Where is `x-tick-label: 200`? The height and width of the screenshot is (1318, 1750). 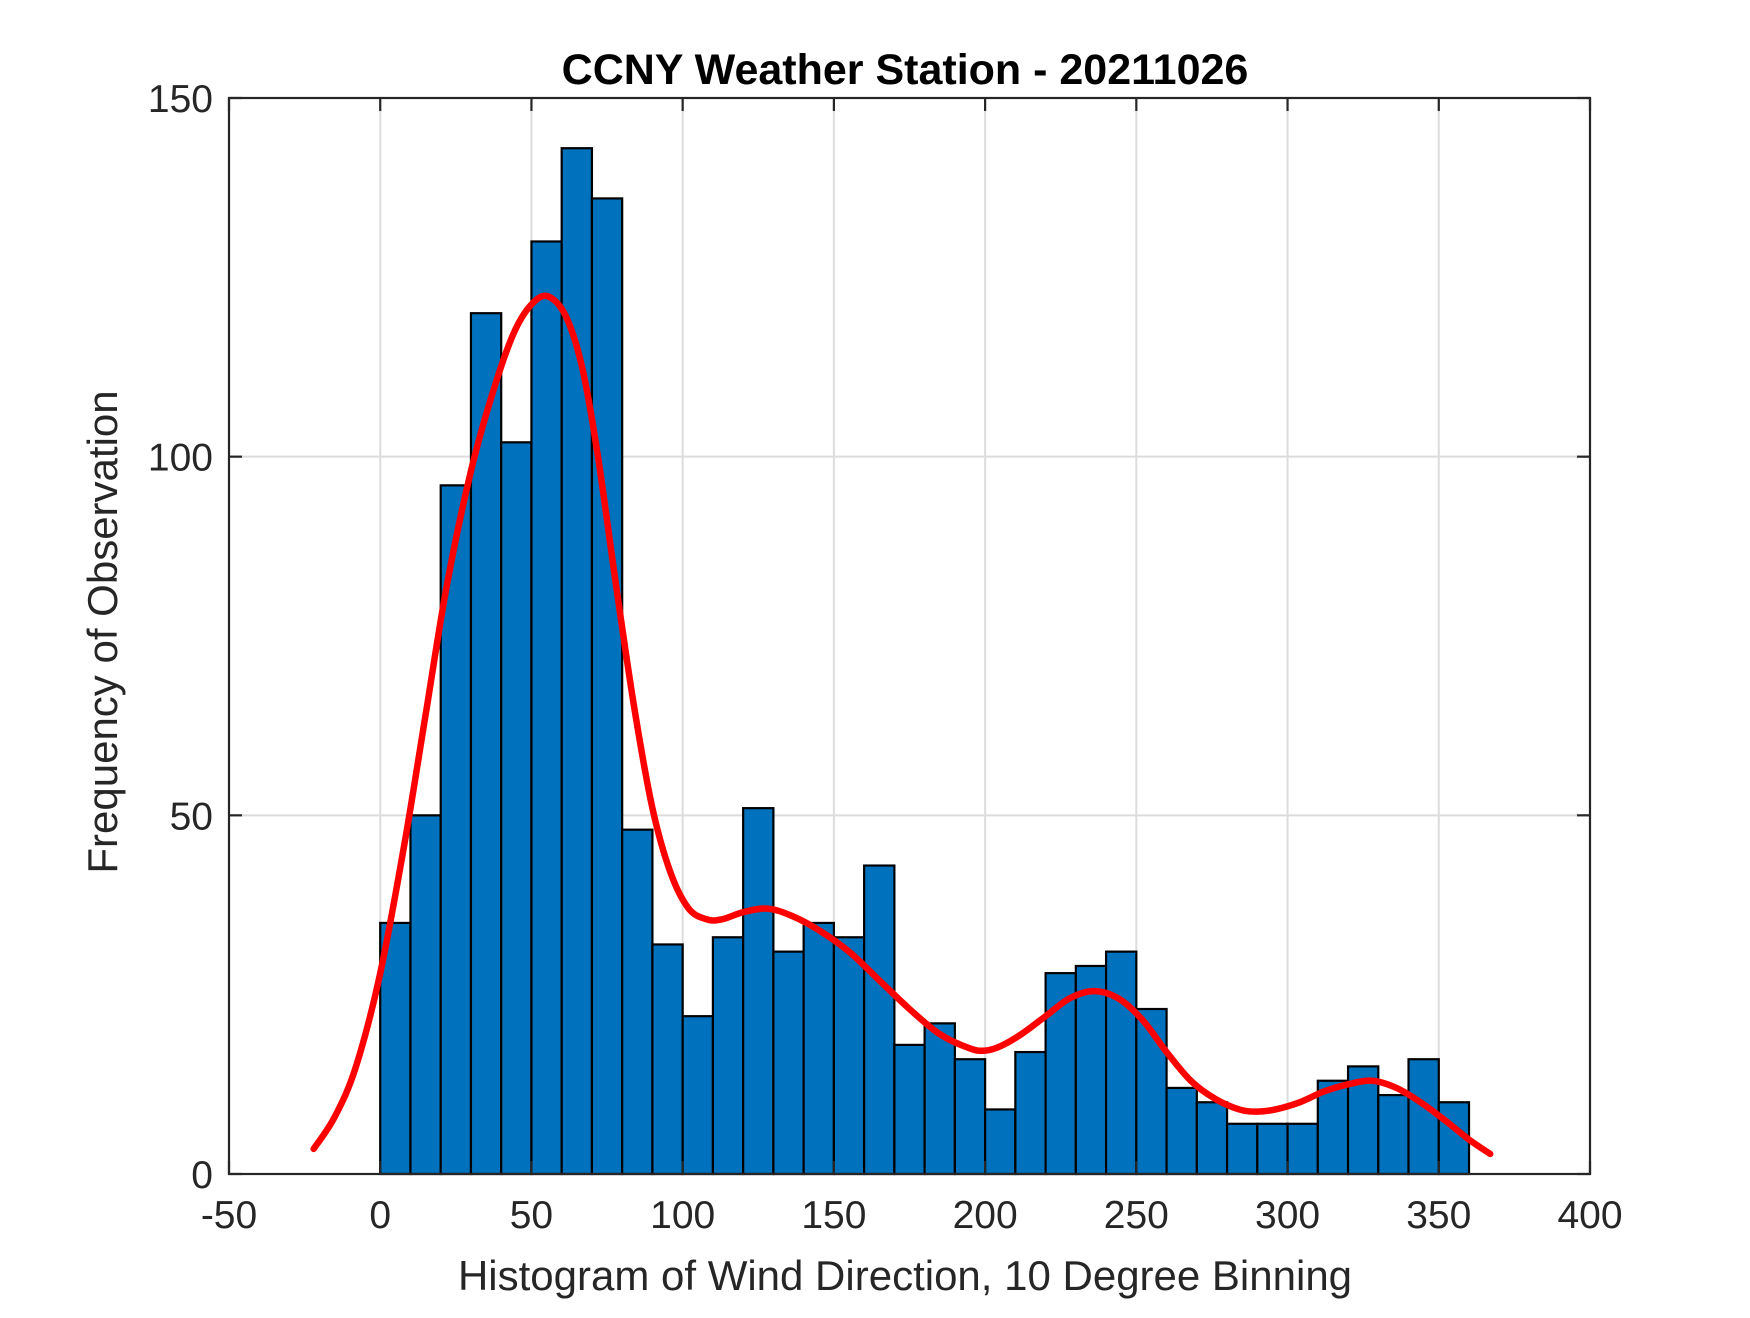
x-tick-label: 200 is located at coordinates (985, 1215).